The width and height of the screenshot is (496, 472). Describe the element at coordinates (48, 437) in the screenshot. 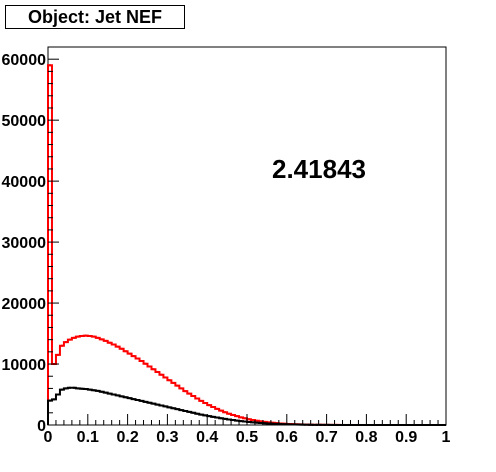

I see `x-tick-label: 0` at that location.